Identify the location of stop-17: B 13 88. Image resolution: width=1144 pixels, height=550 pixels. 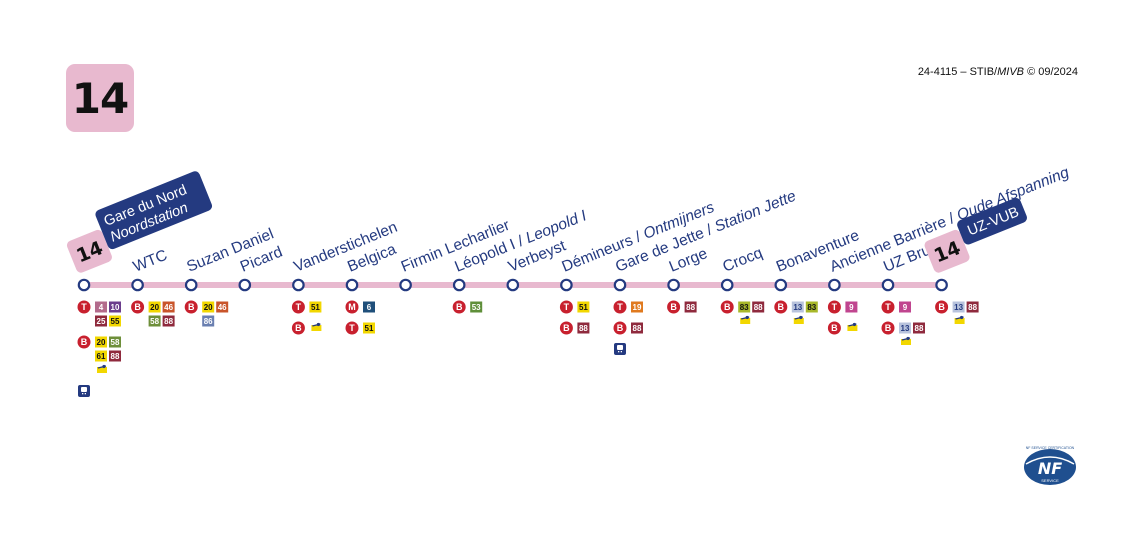
(957, 301).